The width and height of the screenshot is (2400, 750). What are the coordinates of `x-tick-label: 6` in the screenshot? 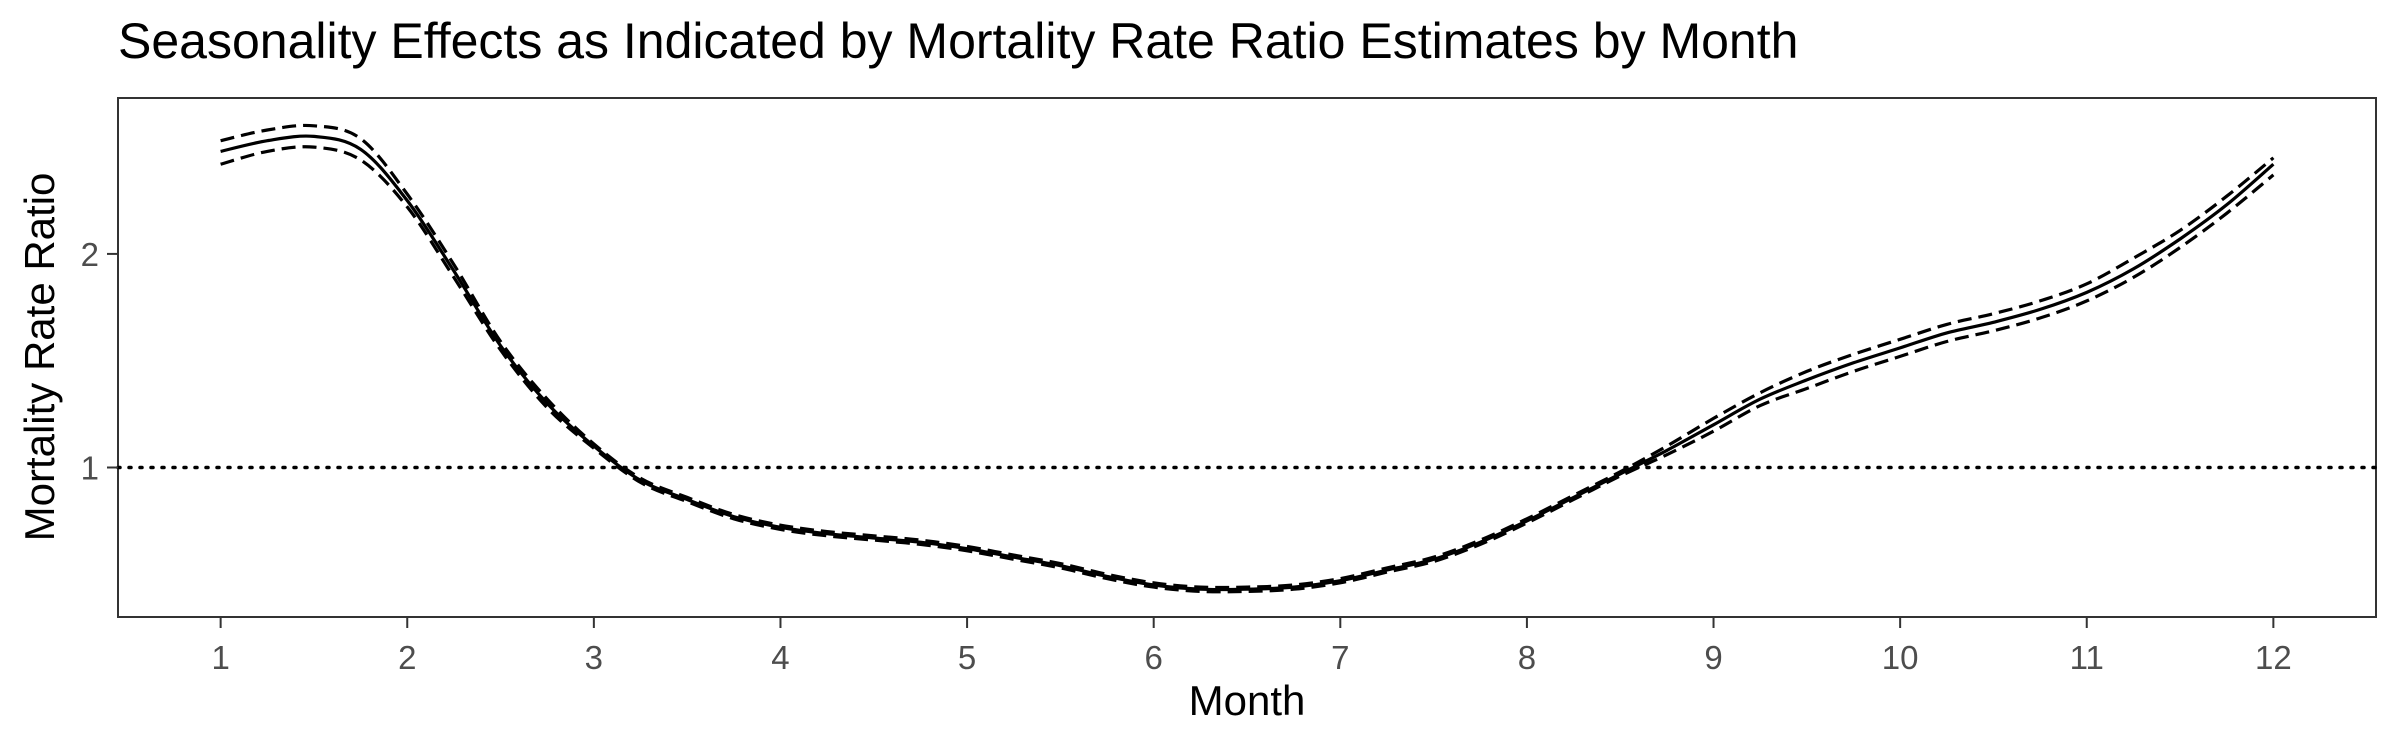 It's located at (1154, 657).